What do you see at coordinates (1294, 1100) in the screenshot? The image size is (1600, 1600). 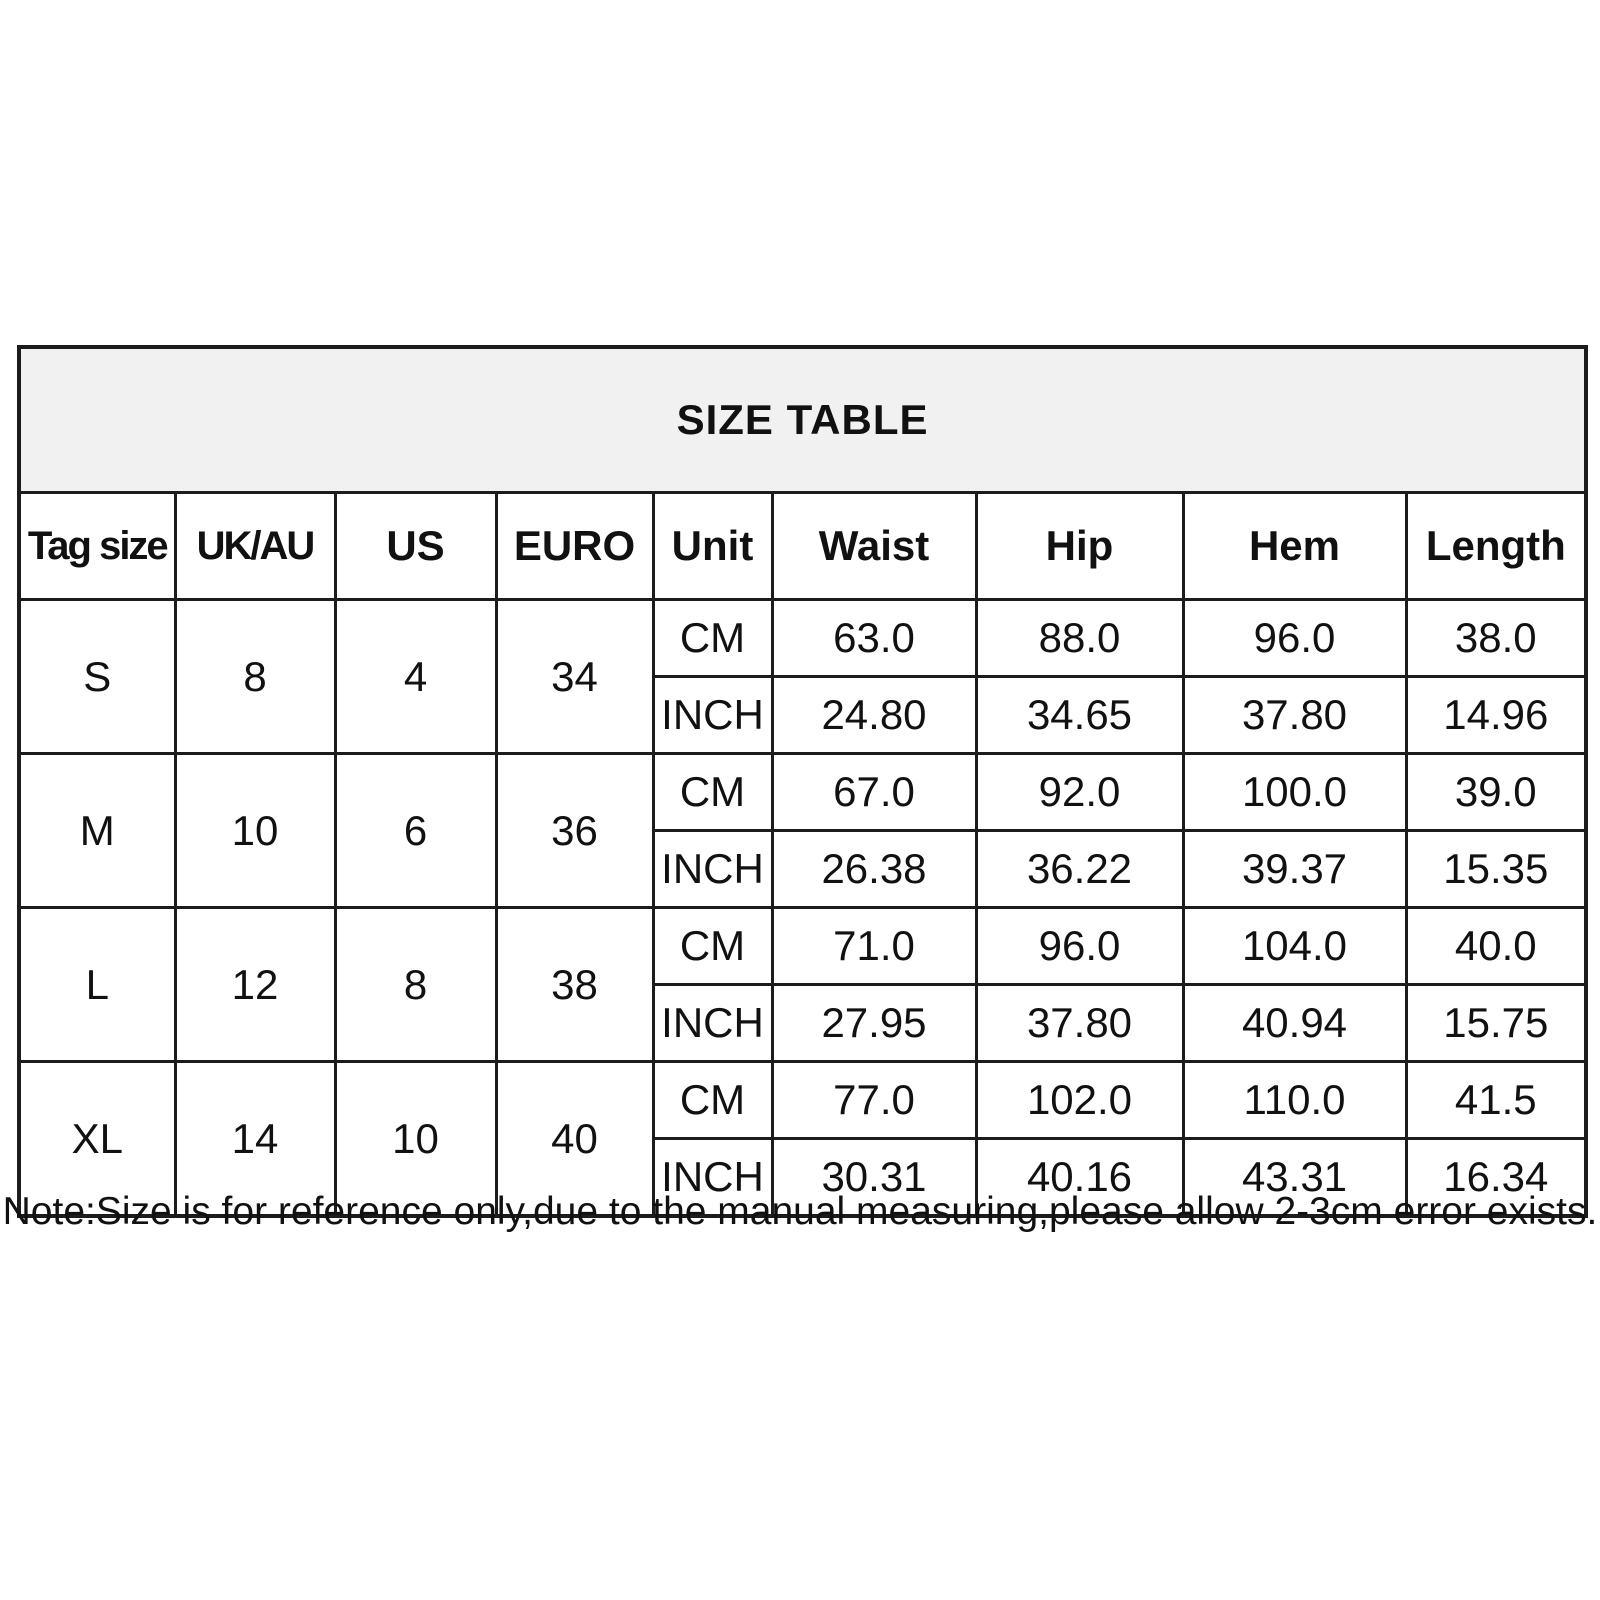 I see `cell-xl-cm-hem: 110.0` at bounding box center [1294, 1100].